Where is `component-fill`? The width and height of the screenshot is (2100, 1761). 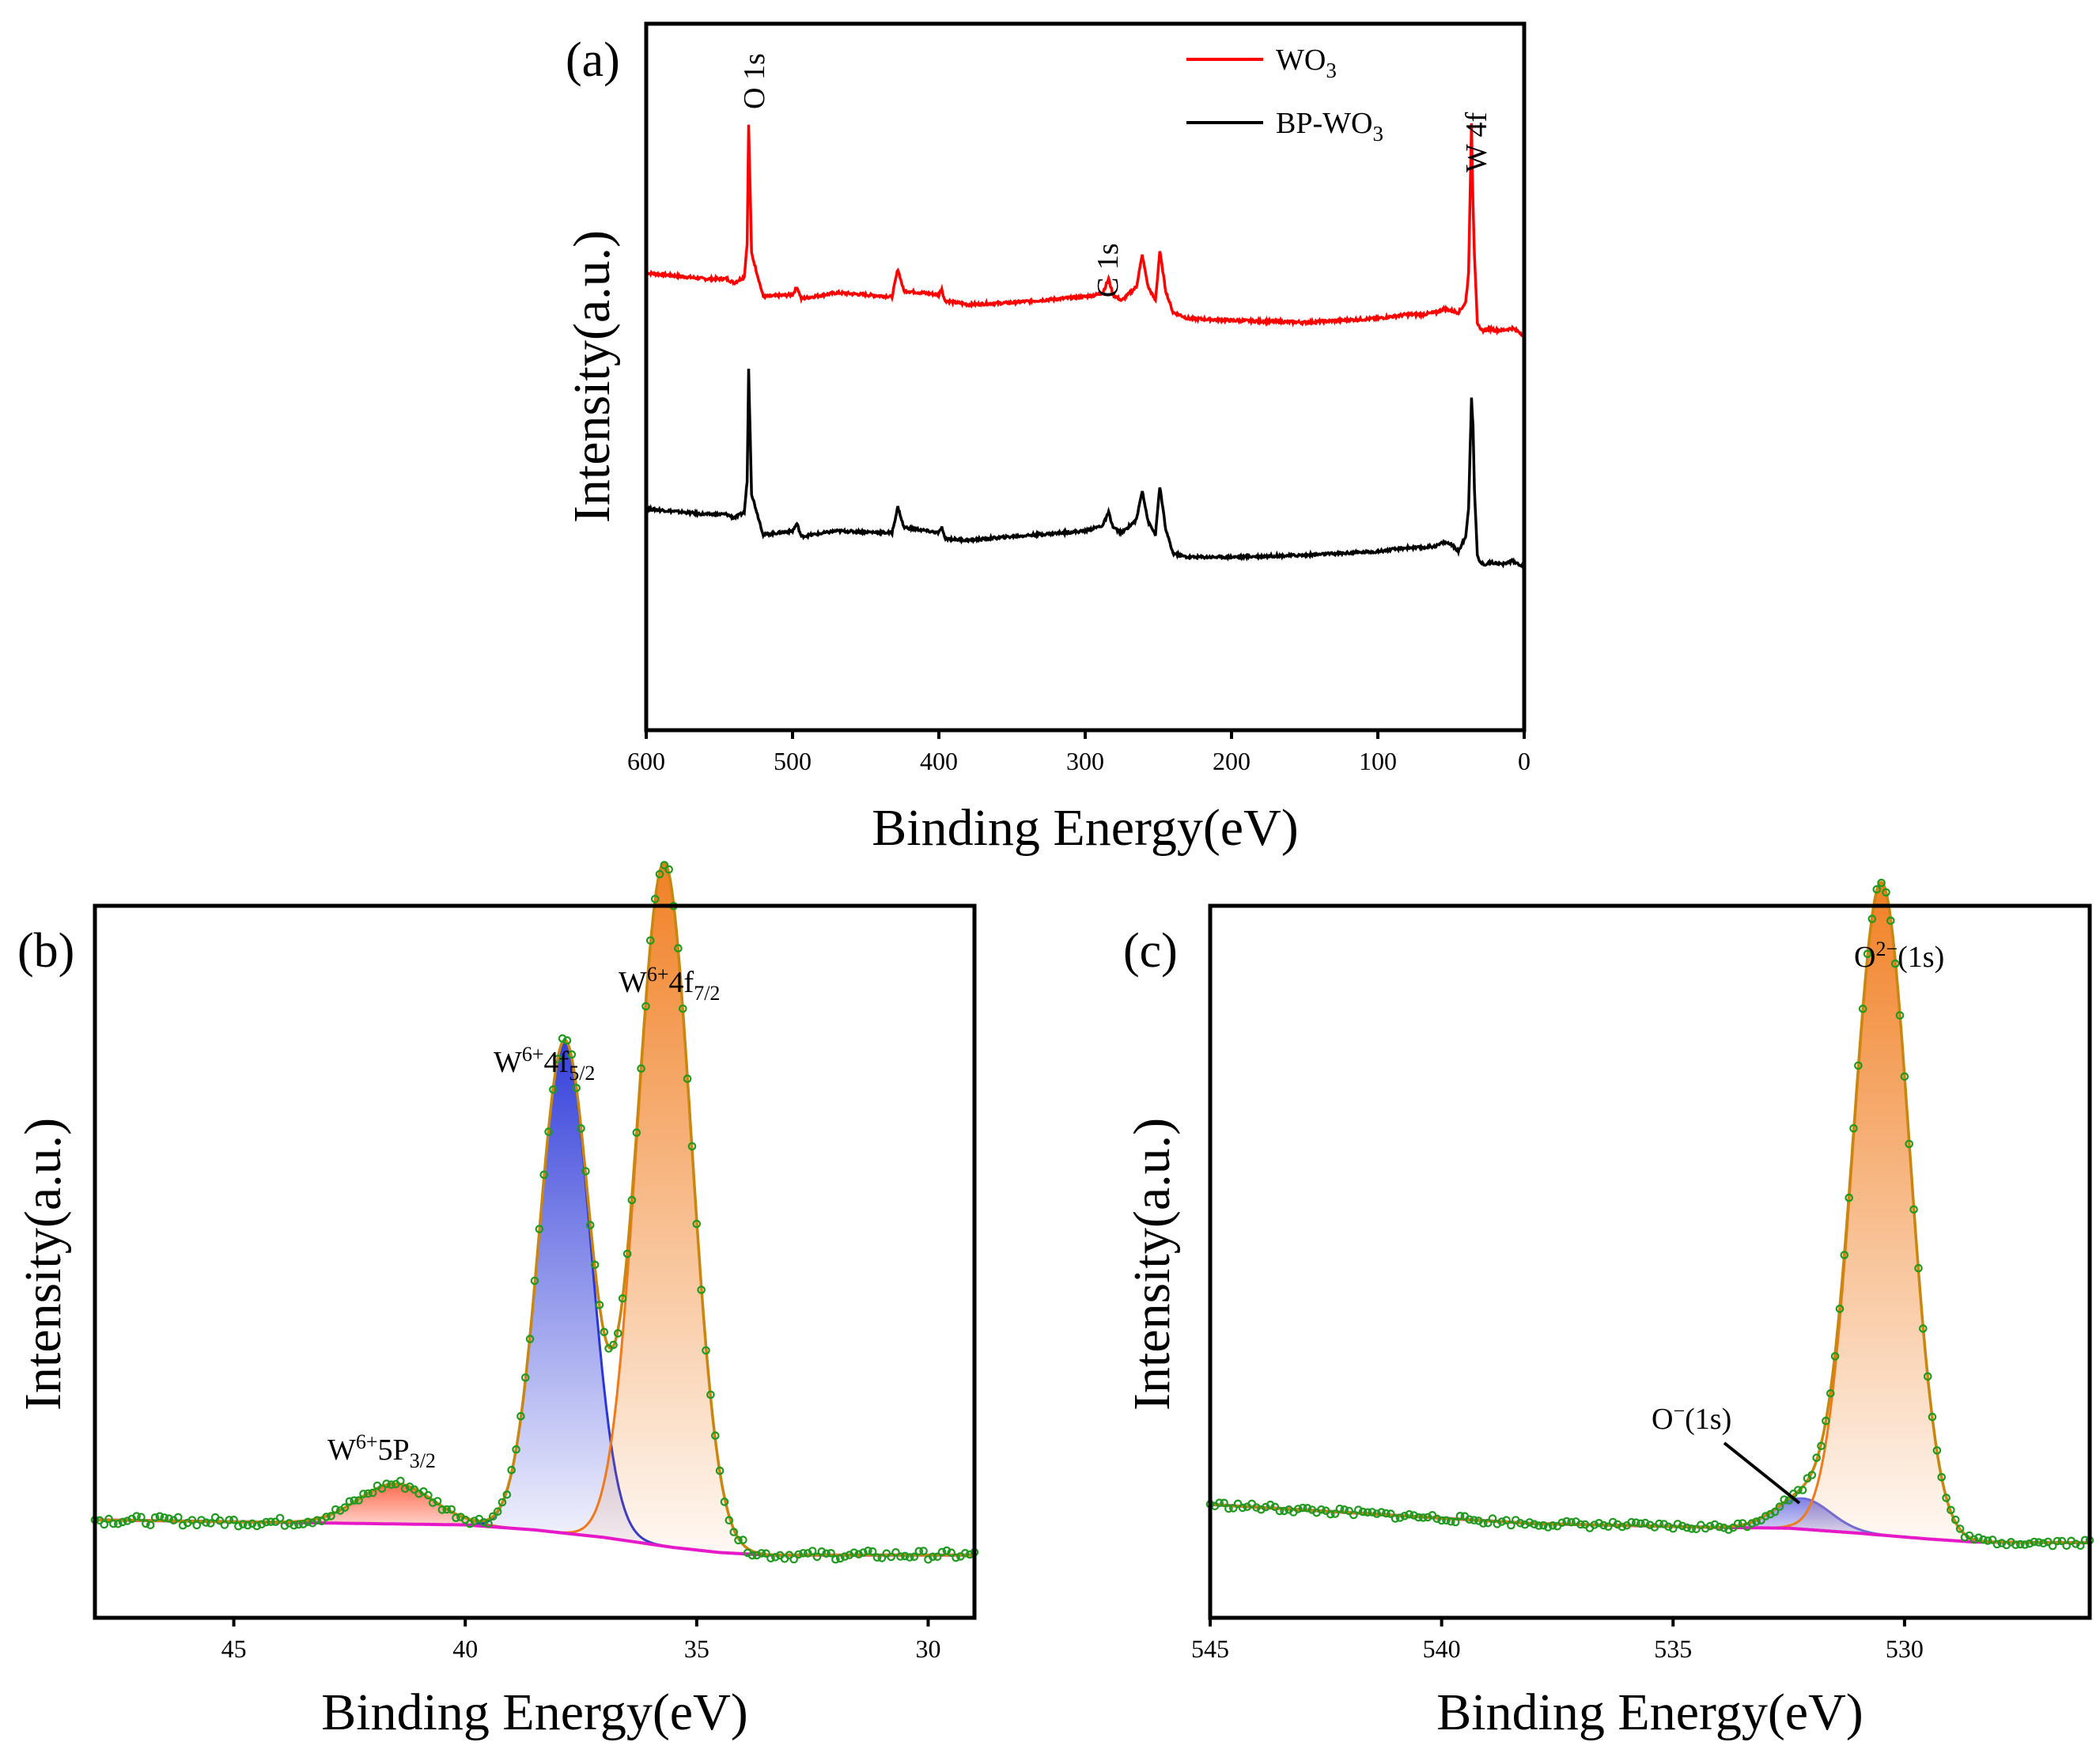 component-fill is located at coordinates (664, 1208).